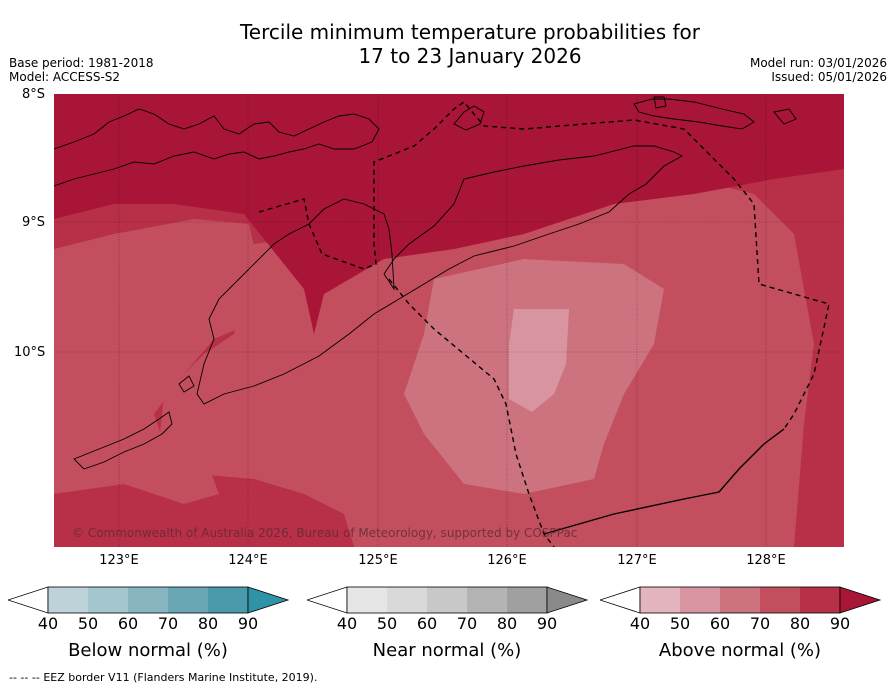 The image size is (896, 690). I want to click on cb0-tick: 90, so click(248, 623).